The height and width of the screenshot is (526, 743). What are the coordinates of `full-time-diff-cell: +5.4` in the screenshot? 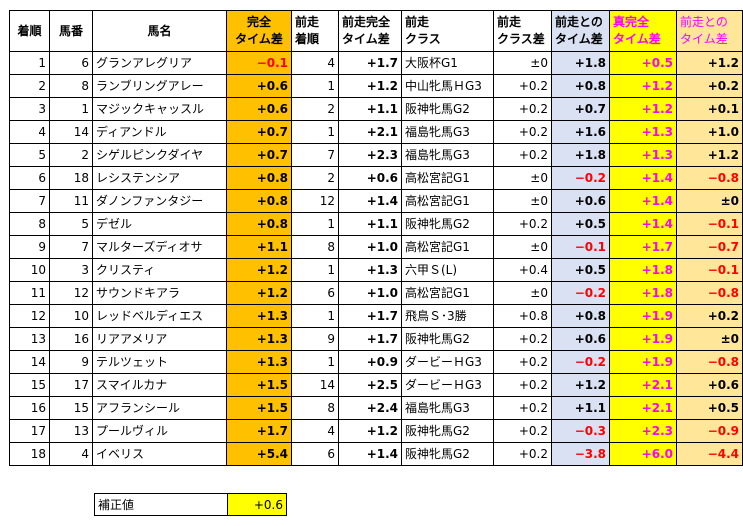 It's located at (259, 454).